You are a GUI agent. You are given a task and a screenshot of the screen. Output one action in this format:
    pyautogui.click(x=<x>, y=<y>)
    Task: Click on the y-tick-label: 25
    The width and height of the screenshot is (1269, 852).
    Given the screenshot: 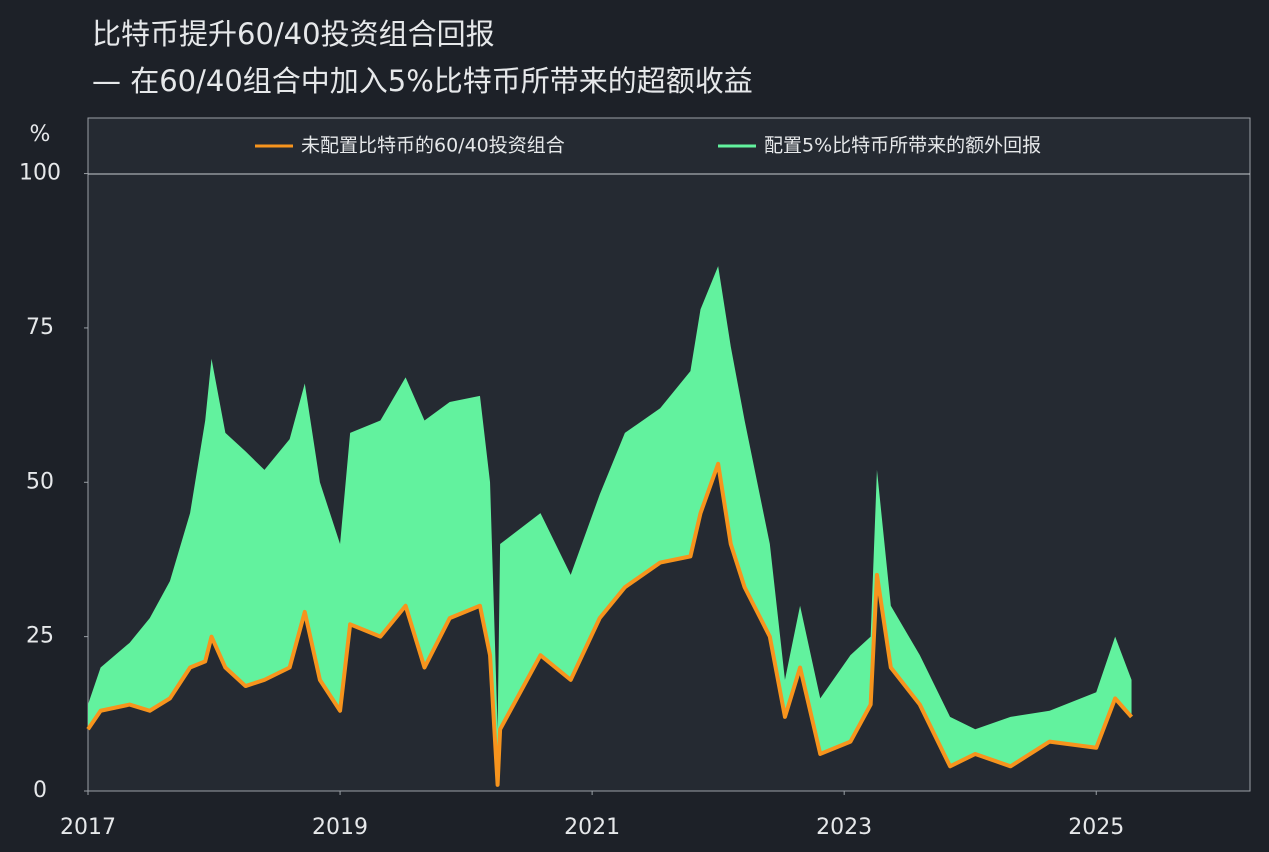 What is the action you would take?
    pyautogui.click(x=40, y=636)
    